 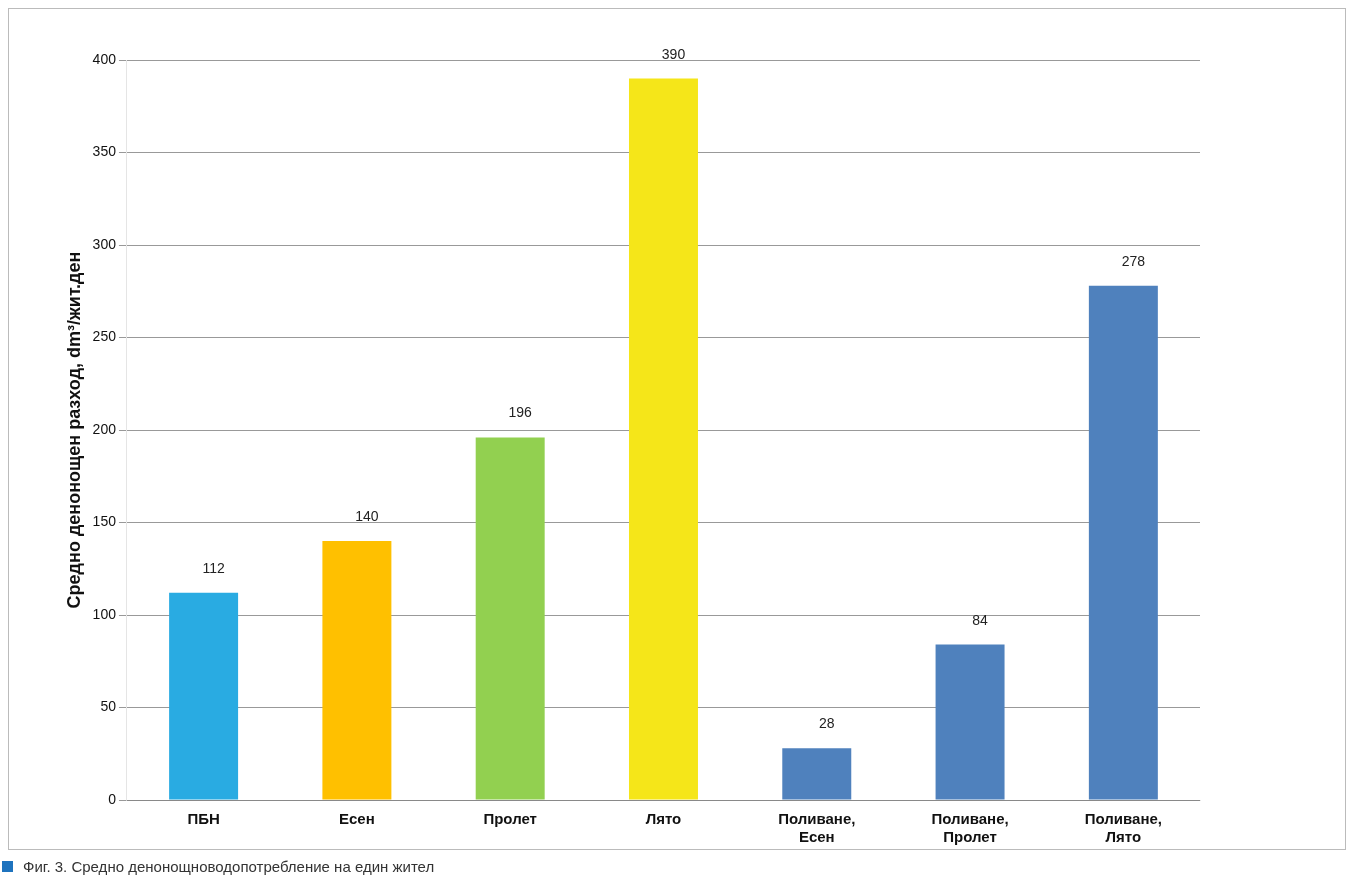 I want to click on y-tick-label: 150, so click(x=104, y=521).